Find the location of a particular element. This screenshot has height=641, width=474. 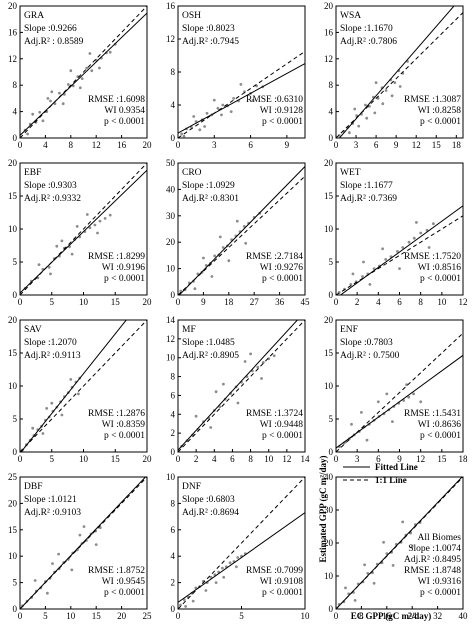

stat-p-dnf: p < 0.0001 is located at coordinates (282, 593).